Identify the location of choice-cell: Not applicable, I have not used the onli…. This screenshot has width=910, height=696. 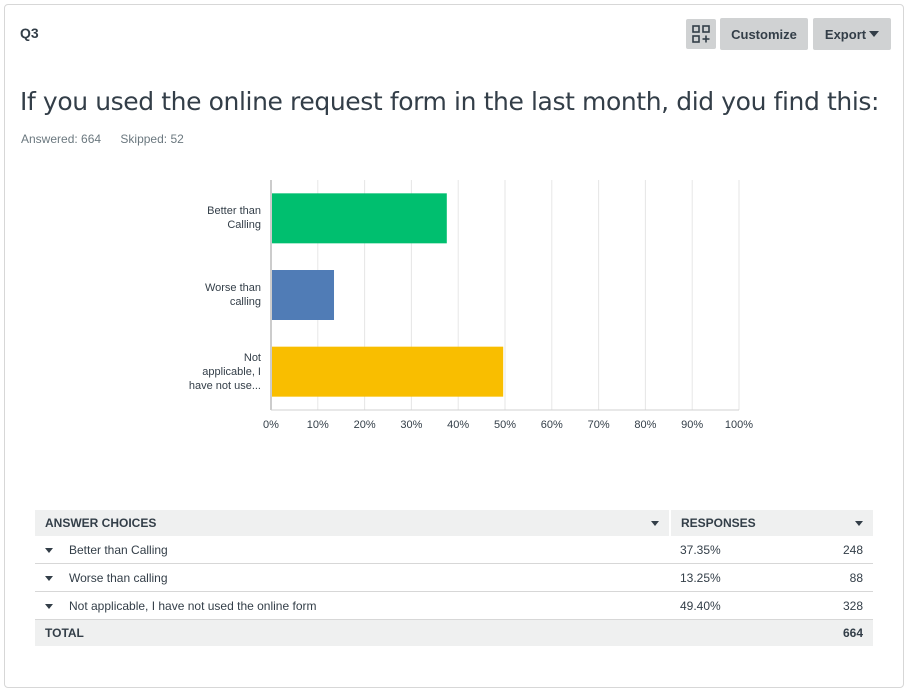
(352, 605).